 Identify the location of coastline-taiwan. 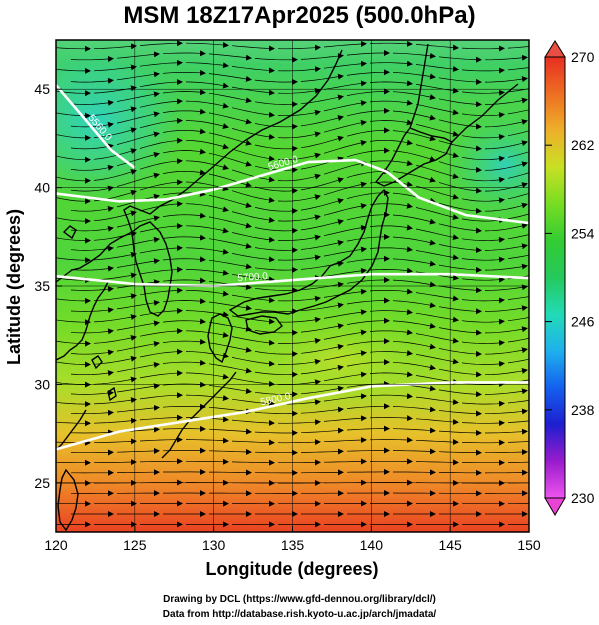
(68, 500).